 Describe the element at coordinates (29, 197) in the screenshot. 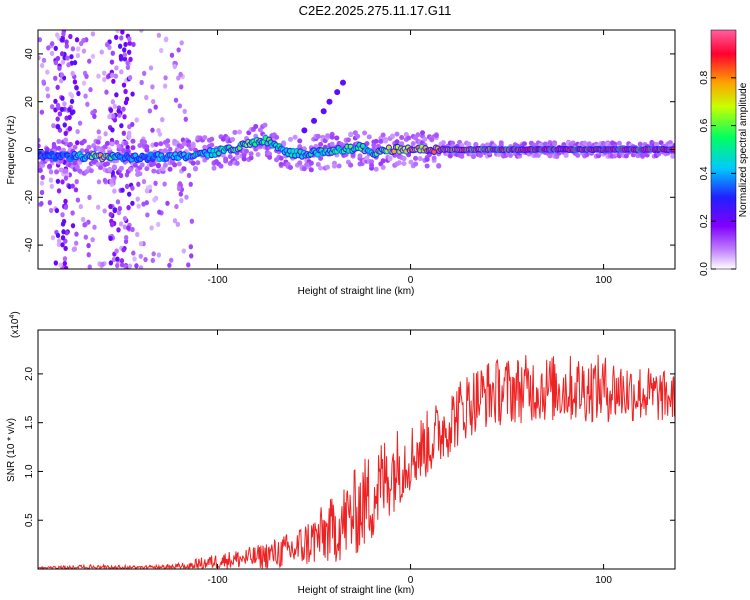

I see `y-tick-label: -20` at that location.